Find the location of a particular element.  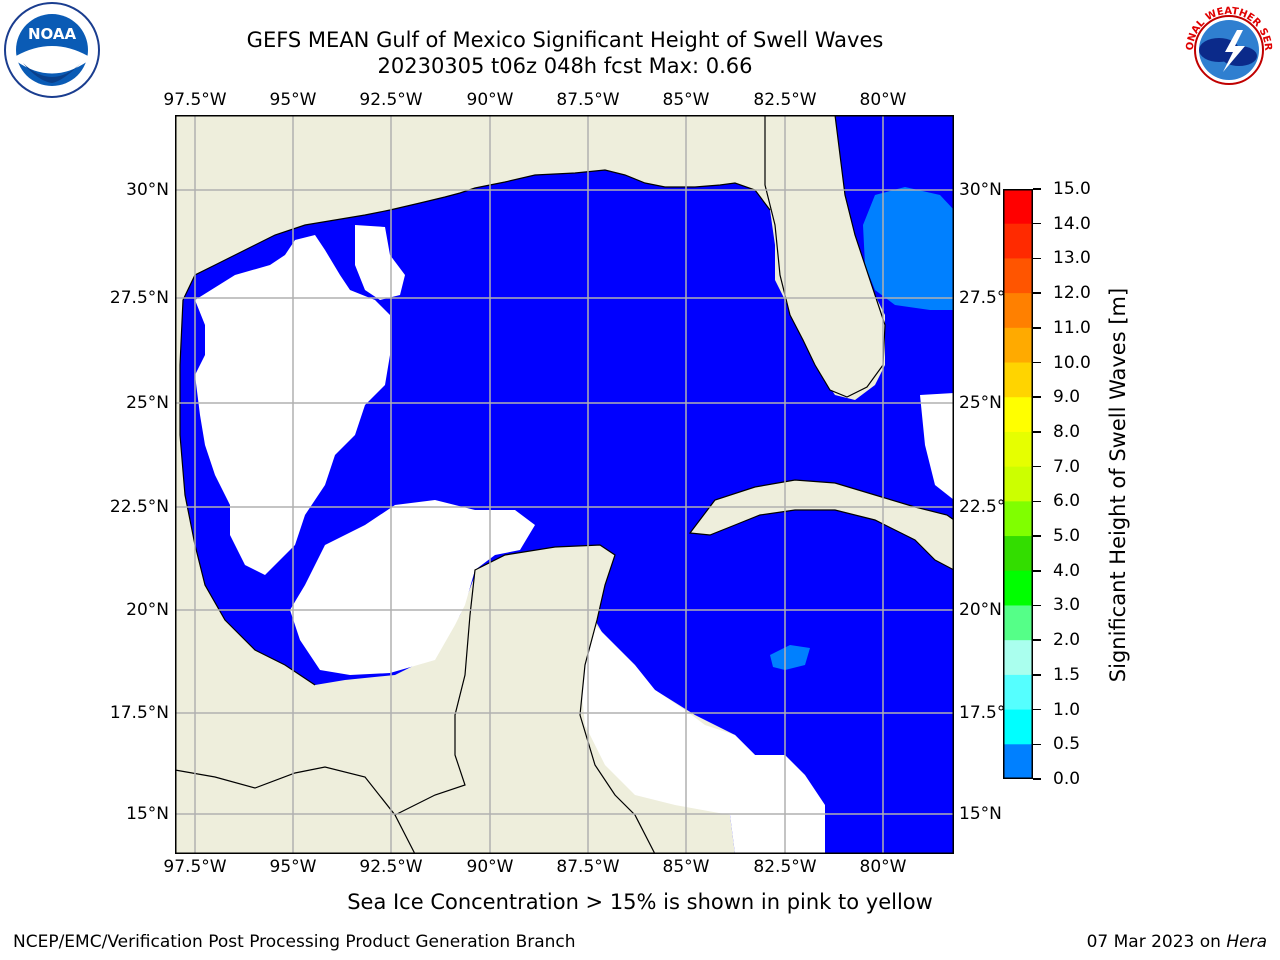

colorbar-tick-label: 13.0 is located at coordinates (1072, 258).